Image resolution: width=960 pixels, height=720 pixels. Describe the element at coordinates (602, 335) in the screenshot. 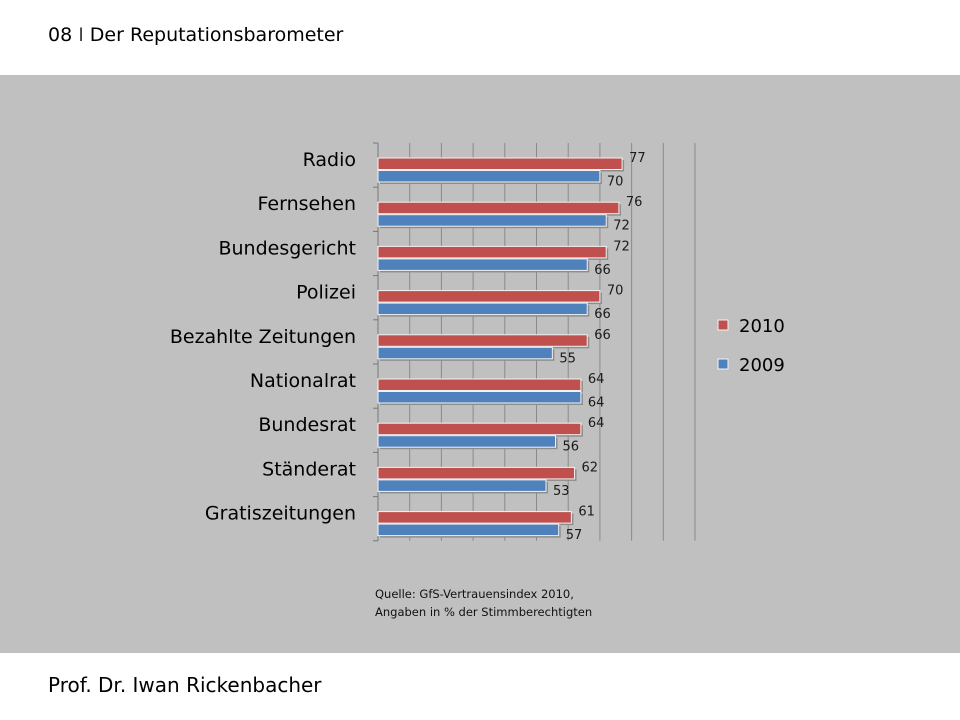

I see `data-label-2010: 66` at that location.